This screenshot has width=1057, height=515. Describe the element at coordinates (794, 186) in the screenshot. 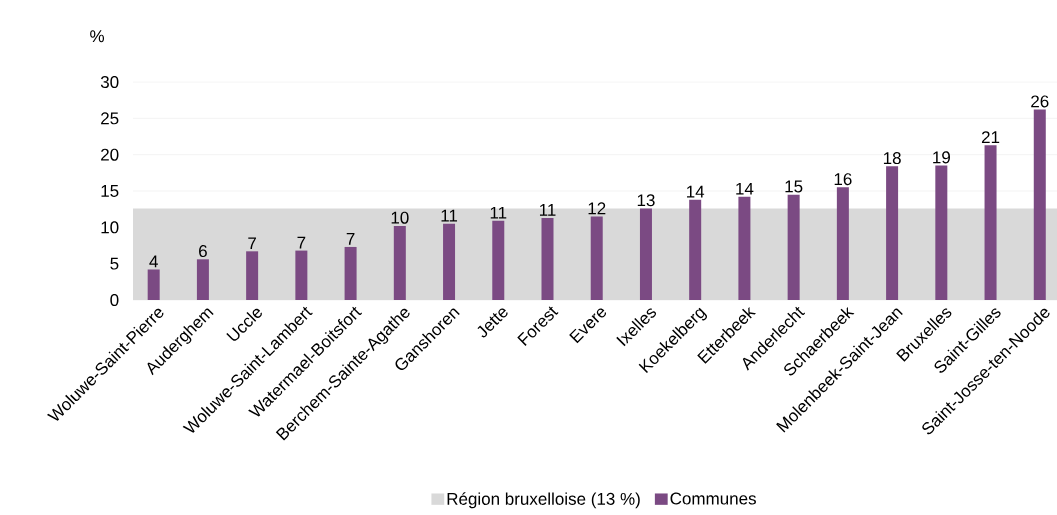

I see `data-label: 15` at that location.